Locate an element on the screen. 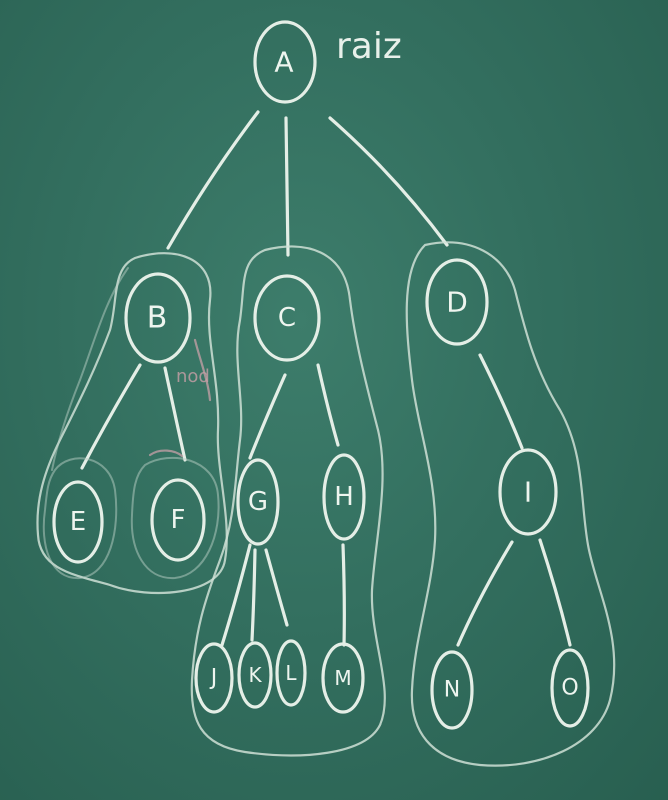 The width and height of the screenshot is (668, 800). edge-c-g is located at coordinates (267, 416).